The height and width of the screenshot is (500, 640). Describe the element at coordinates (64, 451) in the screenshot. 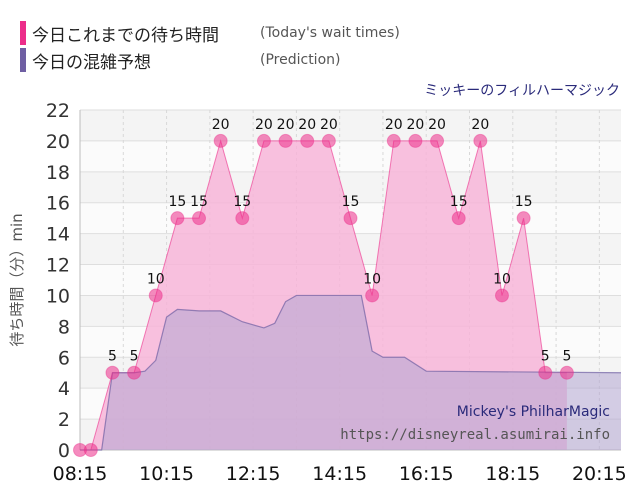

I see `y-tick-label: 0` at that location.